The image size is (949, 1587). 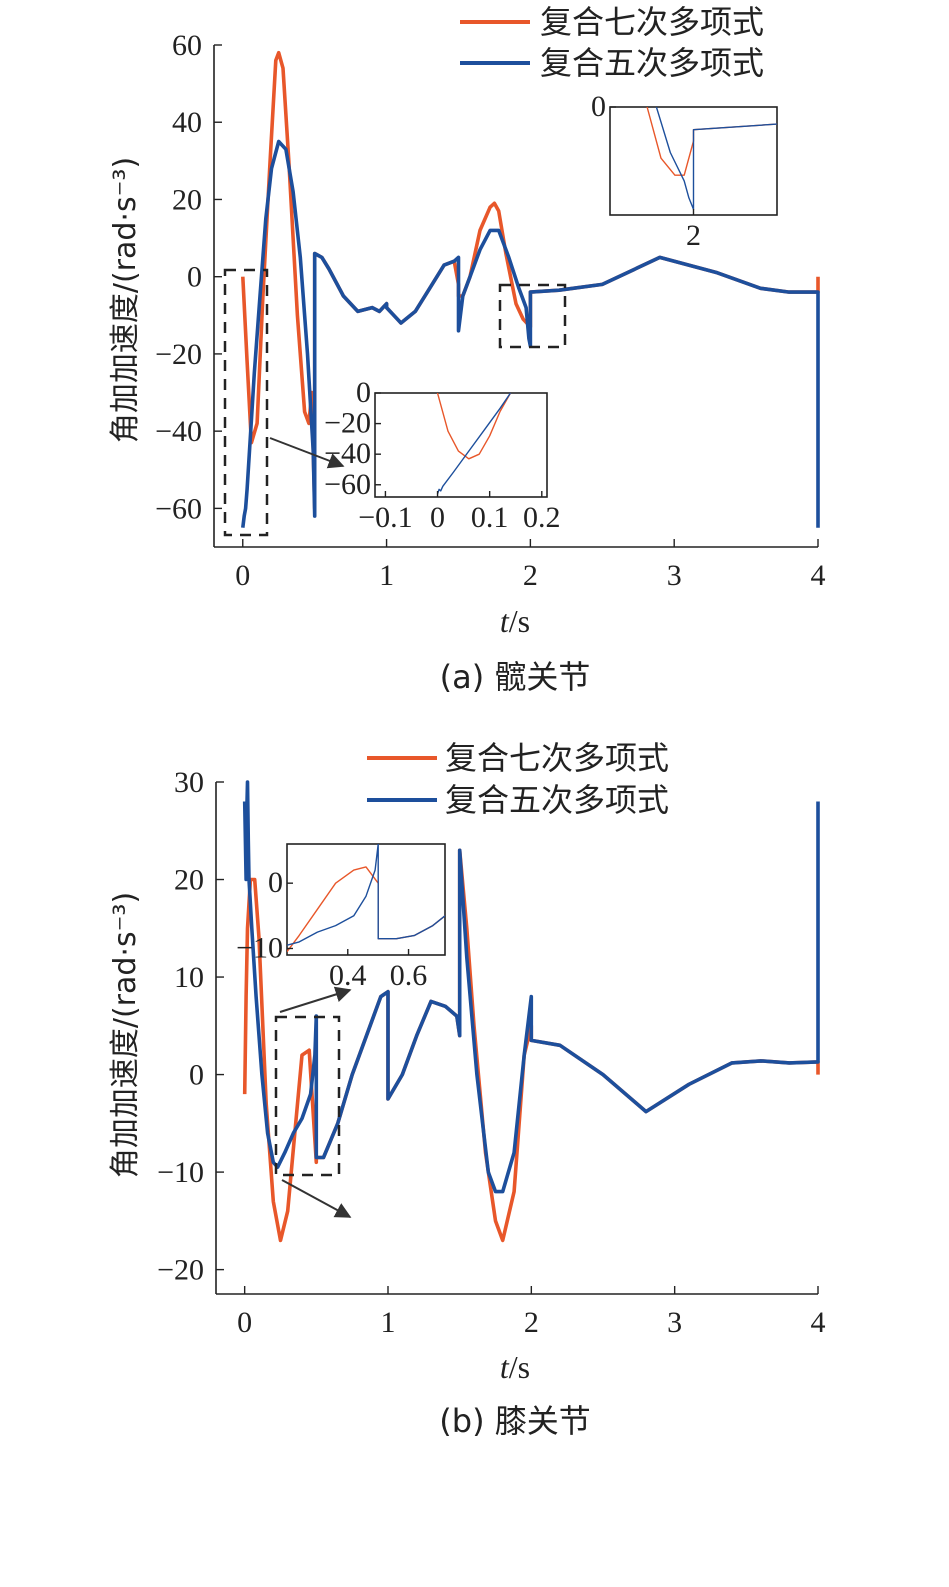 I want to click on knee-zoom-box, so click(x=307, y=1096).